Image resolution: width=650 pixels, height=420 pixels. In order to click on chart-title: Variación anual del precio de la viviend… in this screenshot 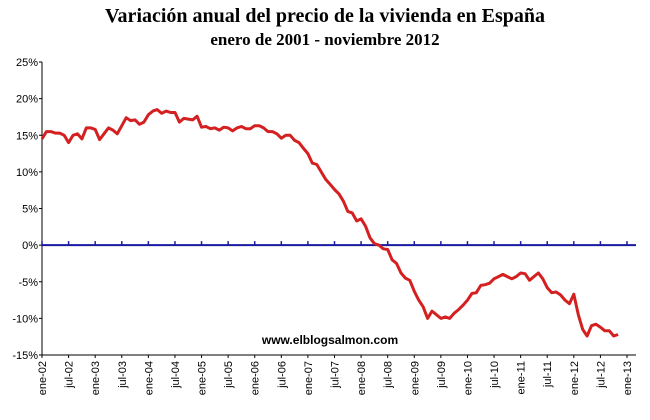, I will do `click(325, 16)`.